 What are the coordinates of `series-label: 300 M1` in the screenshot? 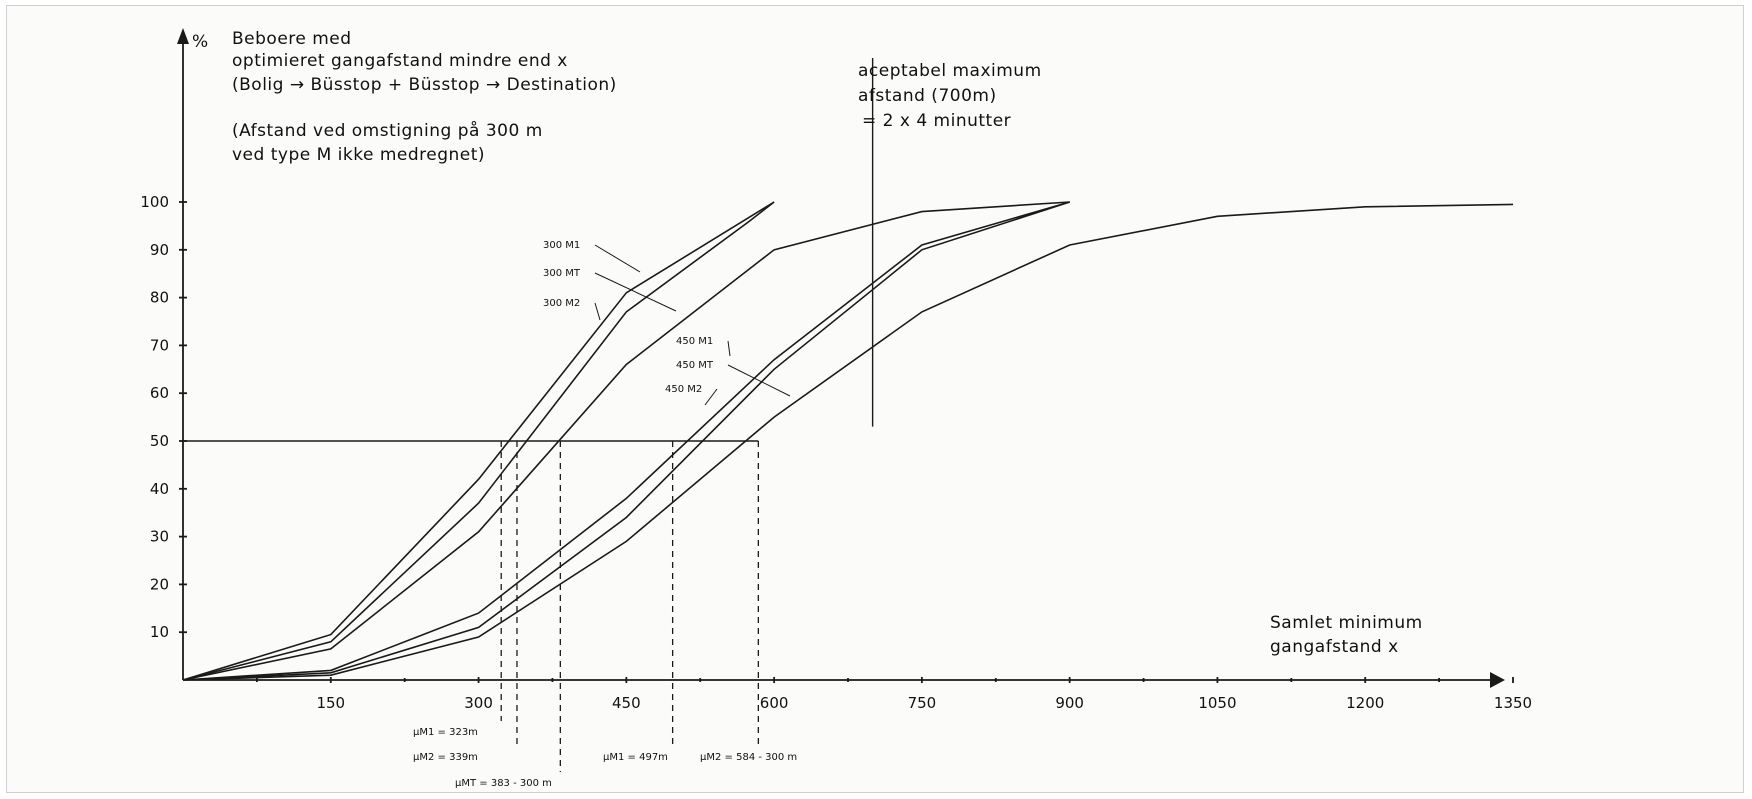 It's located at (561, 245).